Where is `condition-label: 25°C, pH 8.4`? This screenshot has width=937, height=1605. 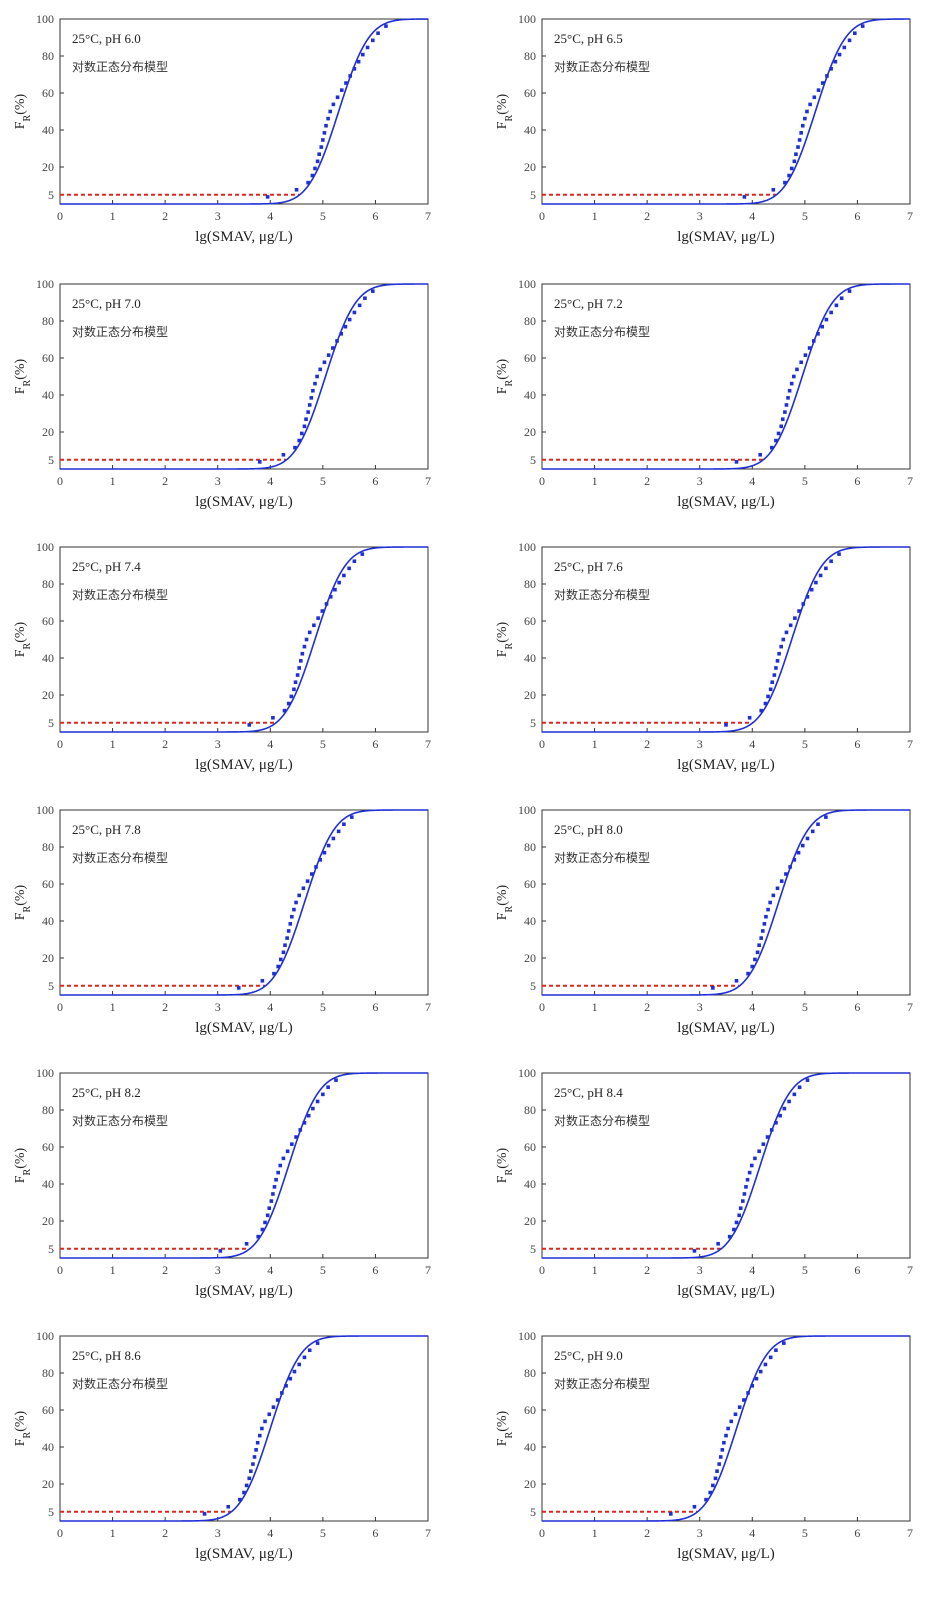
condition-label: 25°C, pH 8.4 is located at coordinates (588, 1092).